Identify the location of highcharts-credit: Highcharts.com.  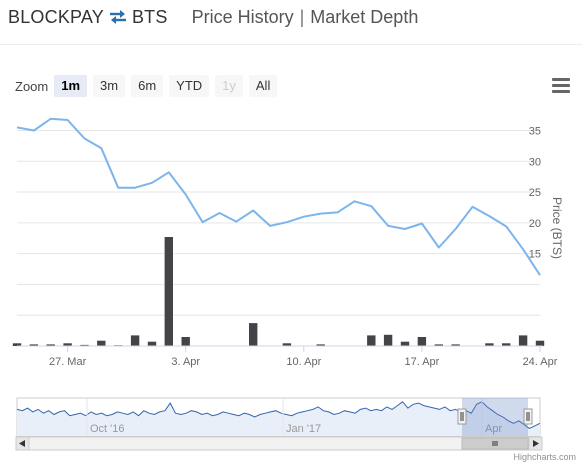
(544, 457).